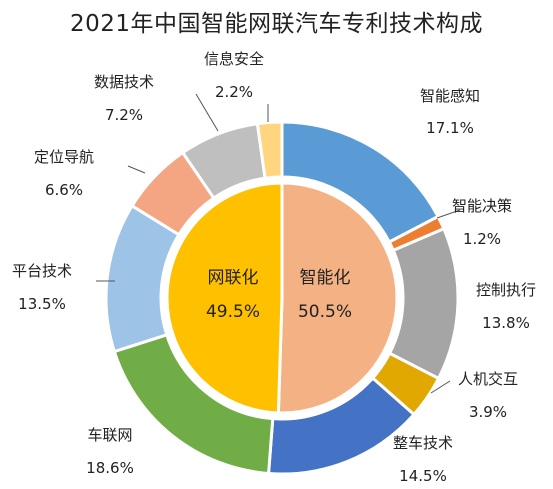  I want to click on outer-value-5: 18.6%, so click(110, 468).